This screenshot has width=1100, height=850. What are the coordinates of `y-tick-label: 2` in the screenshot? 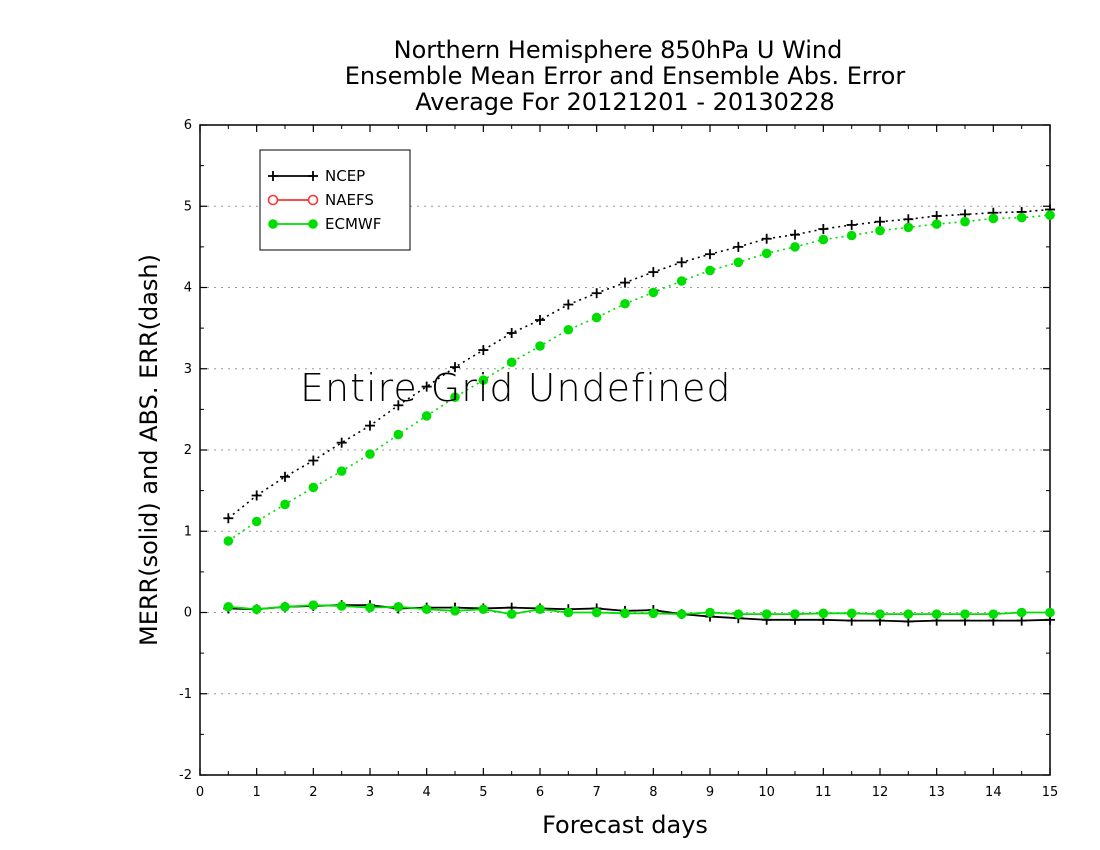 It's located at (188, 450).